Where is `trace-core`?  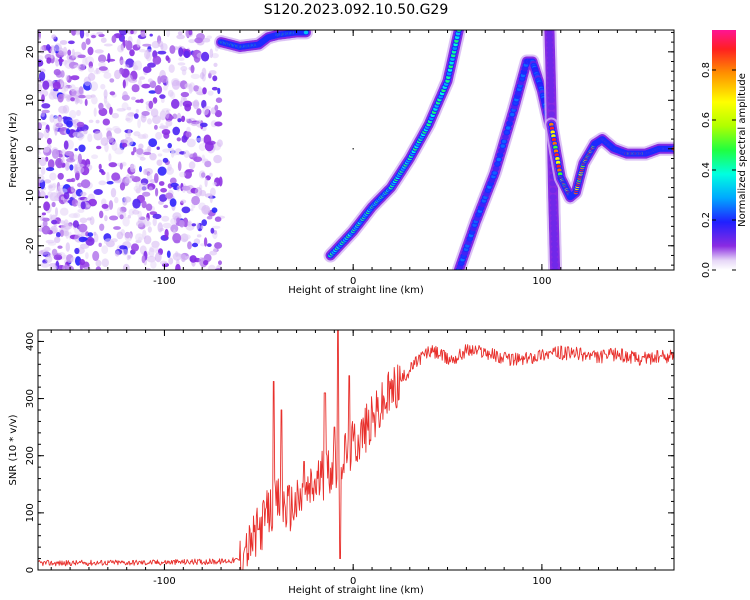 trace-core is located at coordinates (551, 124).